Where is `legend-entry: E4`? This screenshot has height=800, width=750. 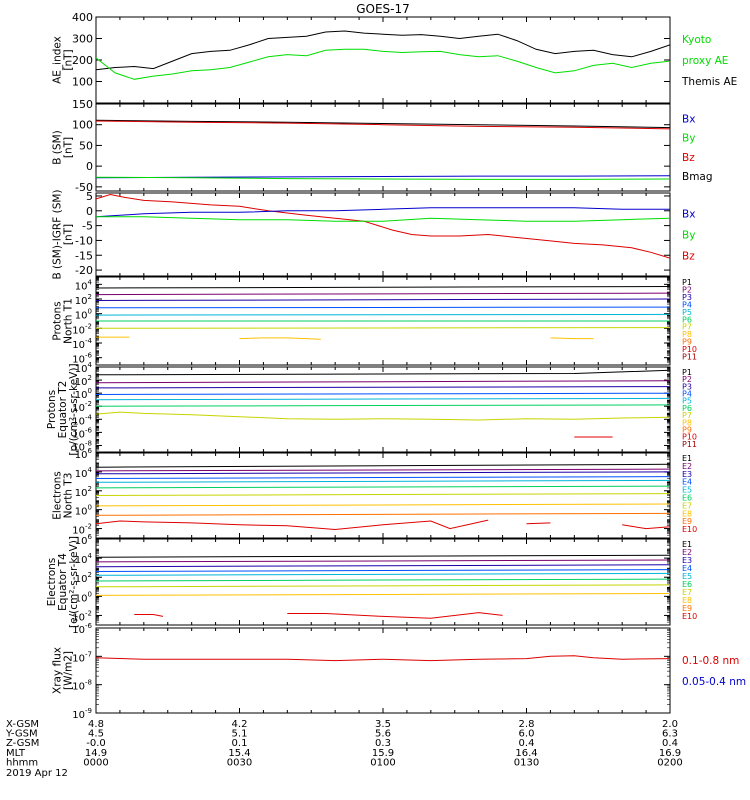
legend-entry: E4 is located at coordinates (687, 568).